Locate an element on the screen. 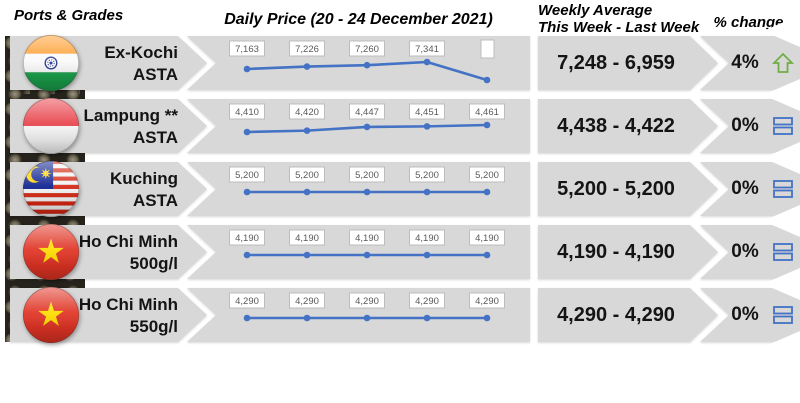 The image size is (800, 403). daily-price-line-chart: 5,200 5,200 5,200 5,200 5,200 is located at coordinates (367, 181).